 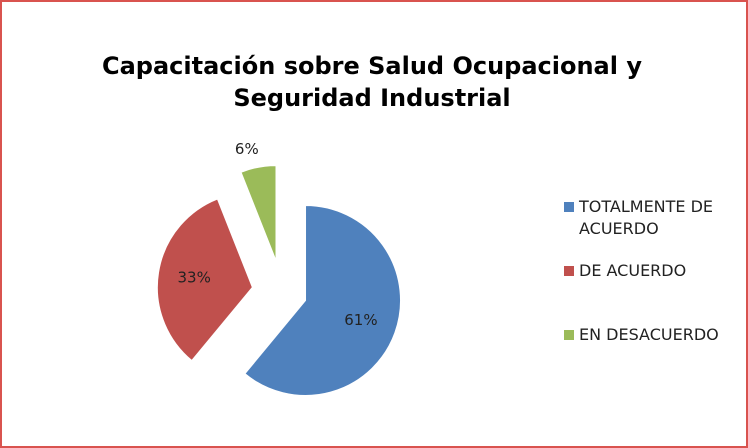 What do you see at coordinates (194, 278) in the screenshot?
I see `data-label: 33%` at bounding box center [194, 278].